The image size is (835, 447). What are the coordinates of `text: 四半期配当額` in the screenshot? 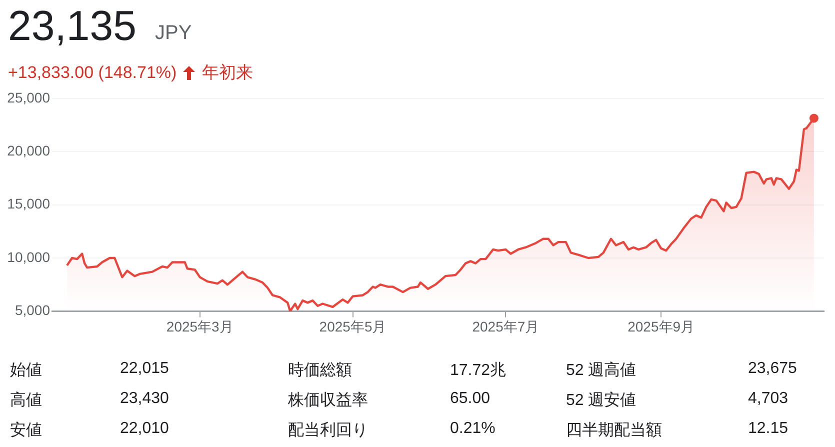 It's located at (614, 430).